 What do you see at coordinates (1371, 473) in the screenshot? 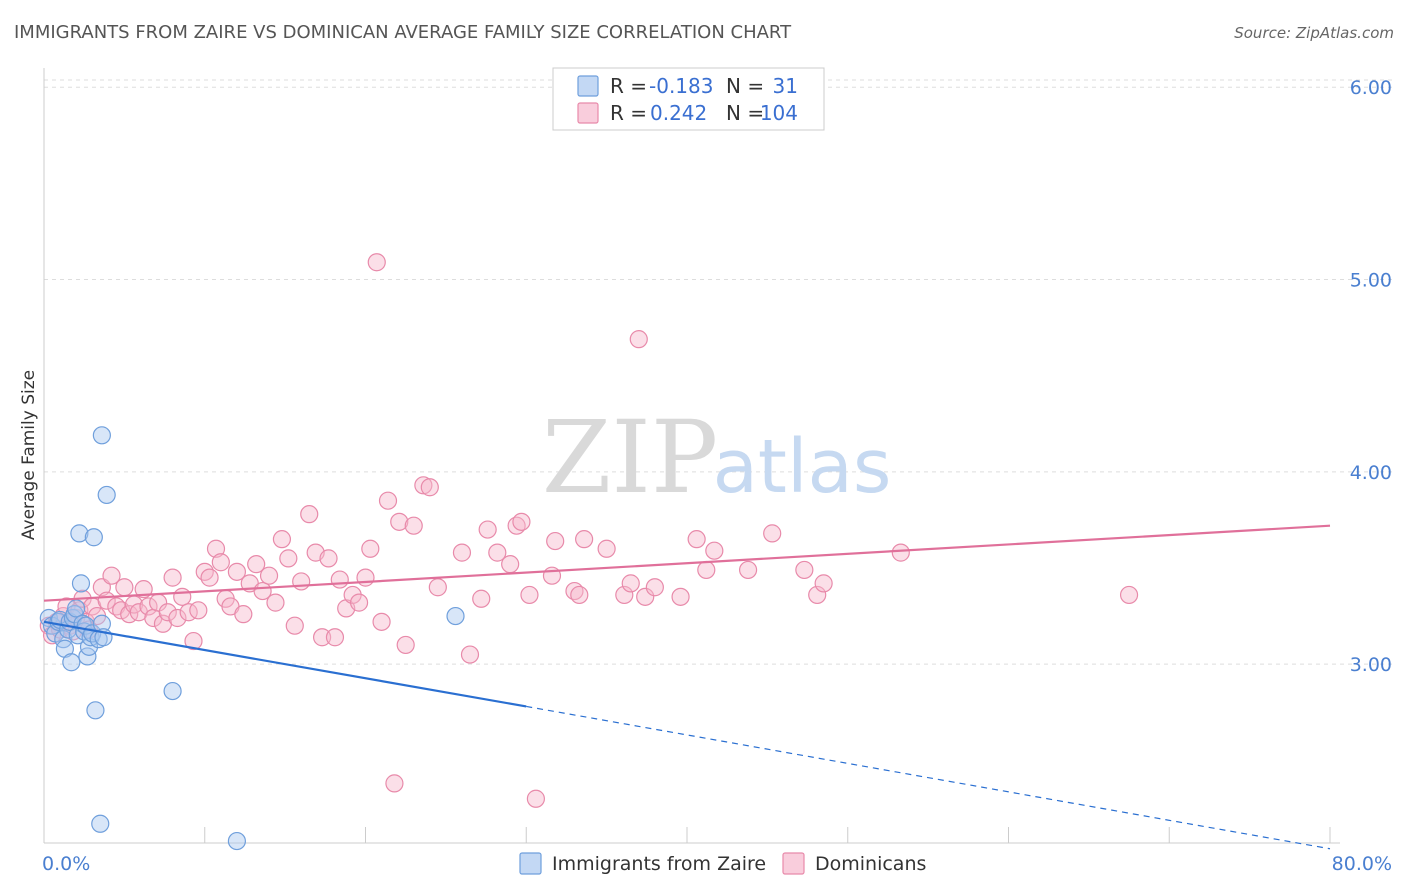
I see `y-tick-label-1: 4.00` at bounding box center [1371, 473].